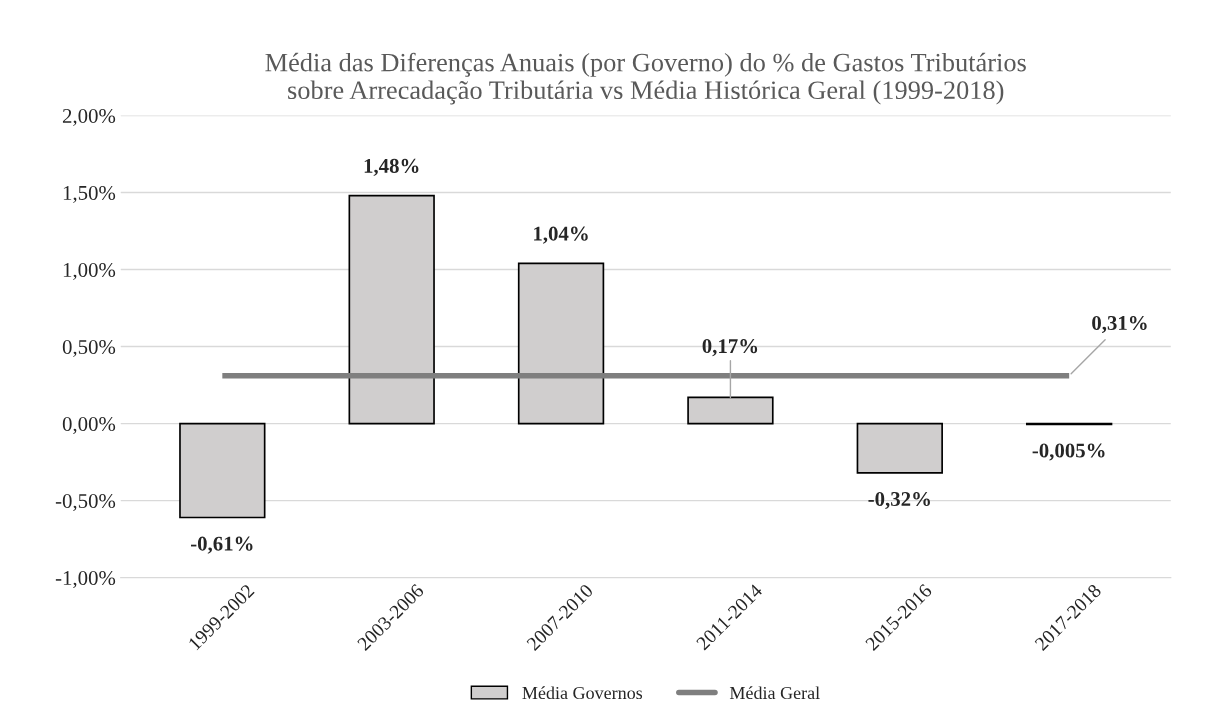  Describe the element at coordinates (774, 693) in the screenshot. I see `legend-label: Média Geral` at that location.